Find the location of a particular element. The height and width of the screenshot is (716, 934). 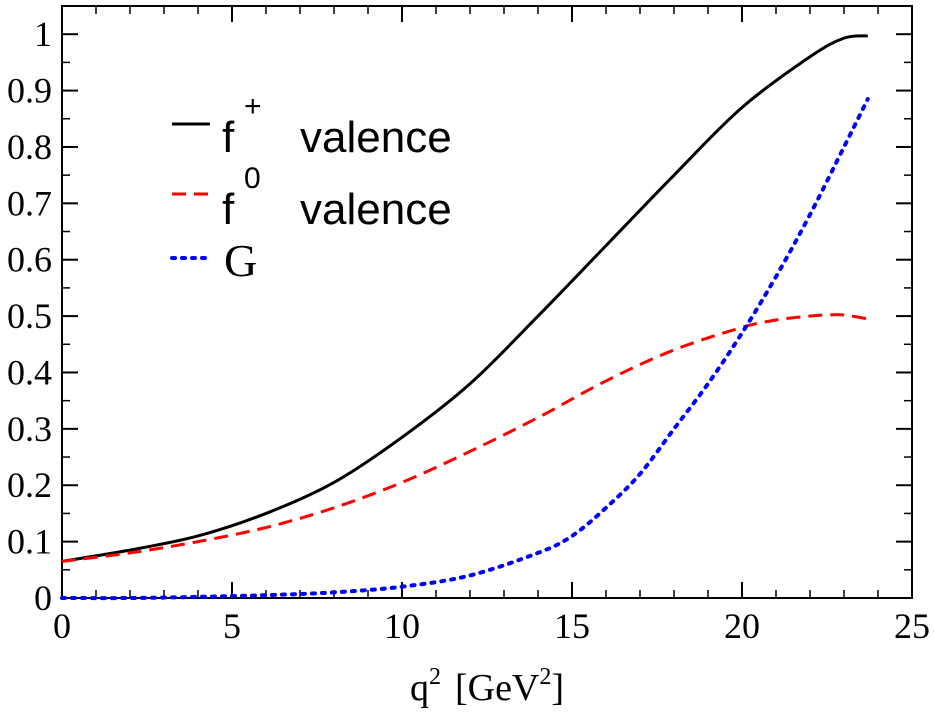

x-tick-label: 25 is located at coordinates (912, 626).